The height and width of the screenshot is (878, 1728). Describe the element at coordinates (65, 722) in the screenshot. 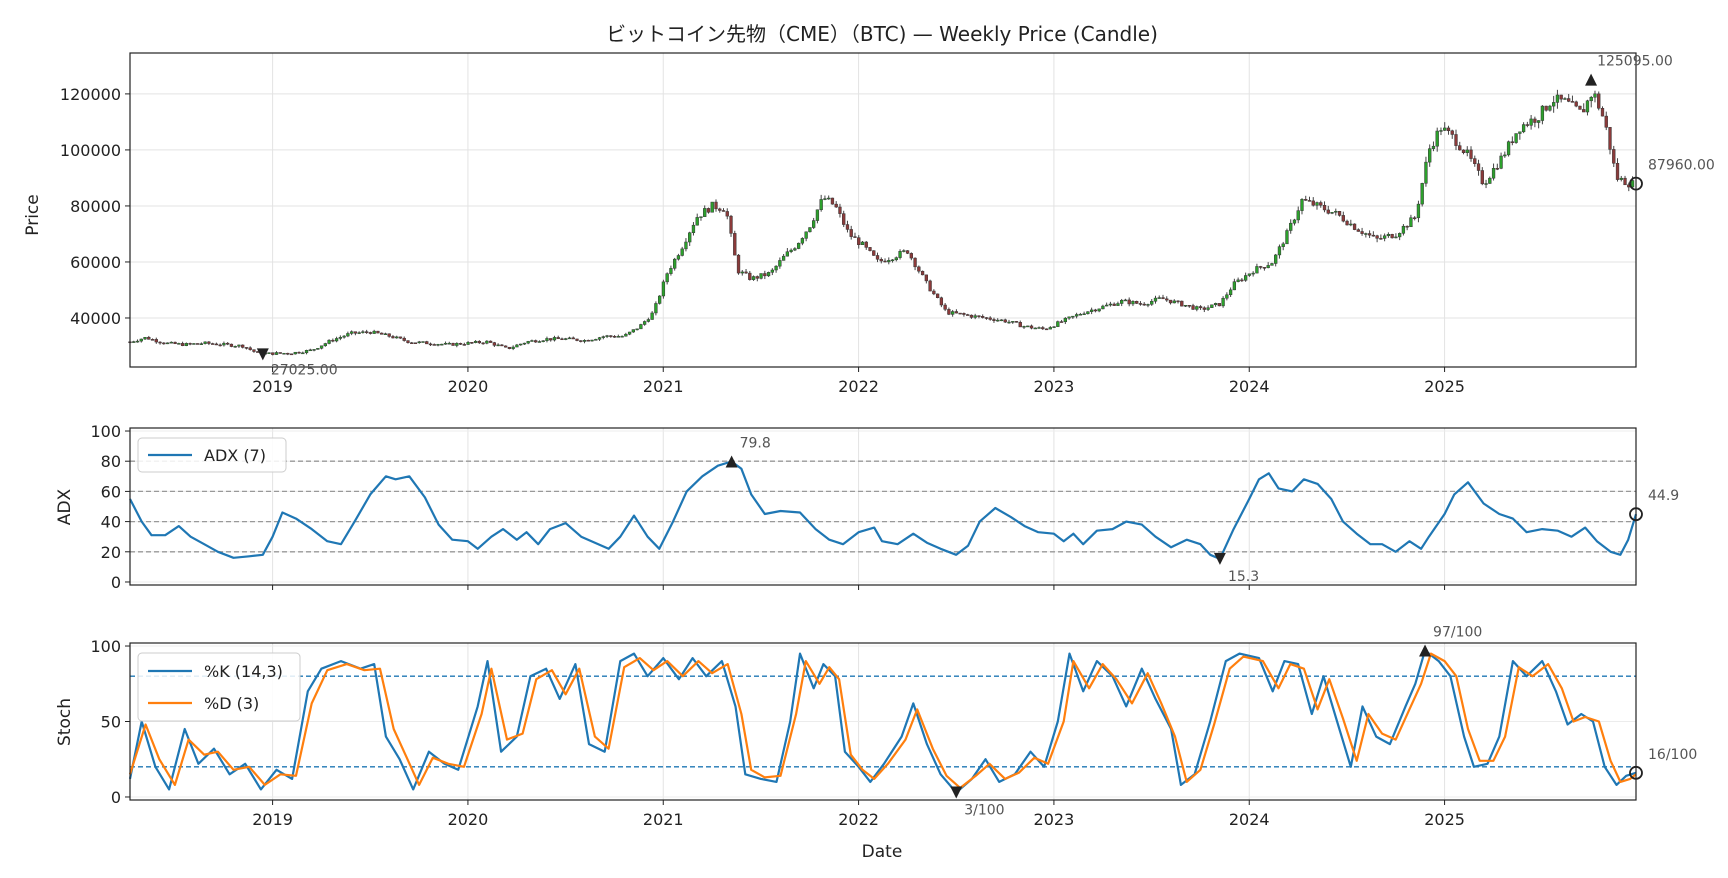

I see `stoch-y-axis-label: Stoch` at that location.